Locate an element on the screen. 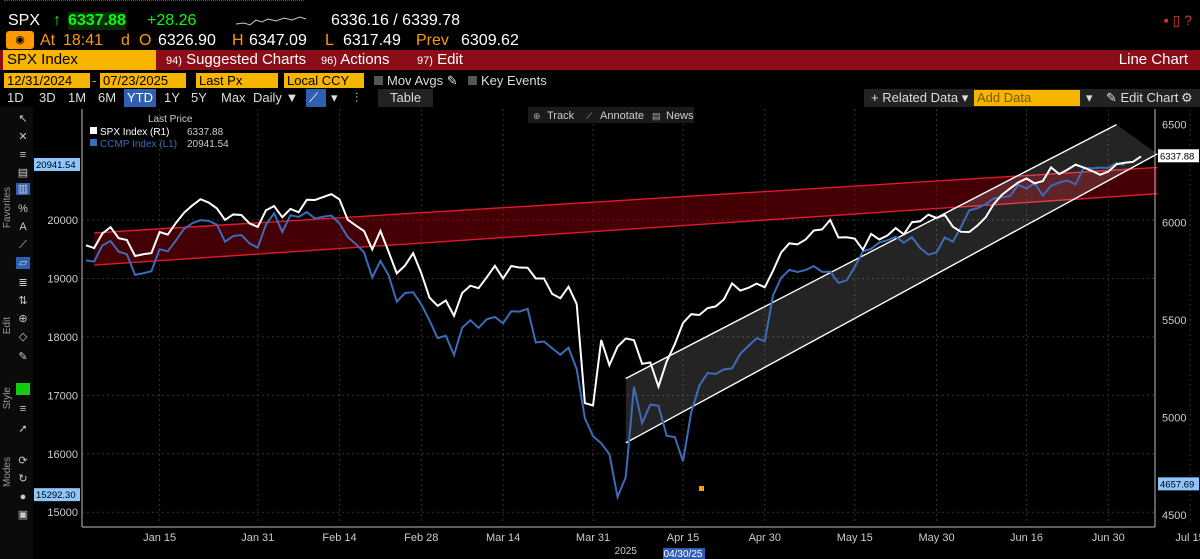 The height and width of the screenshot is (559, 1200). left-tick-label: 15000 is located at coordinates (62, 513).